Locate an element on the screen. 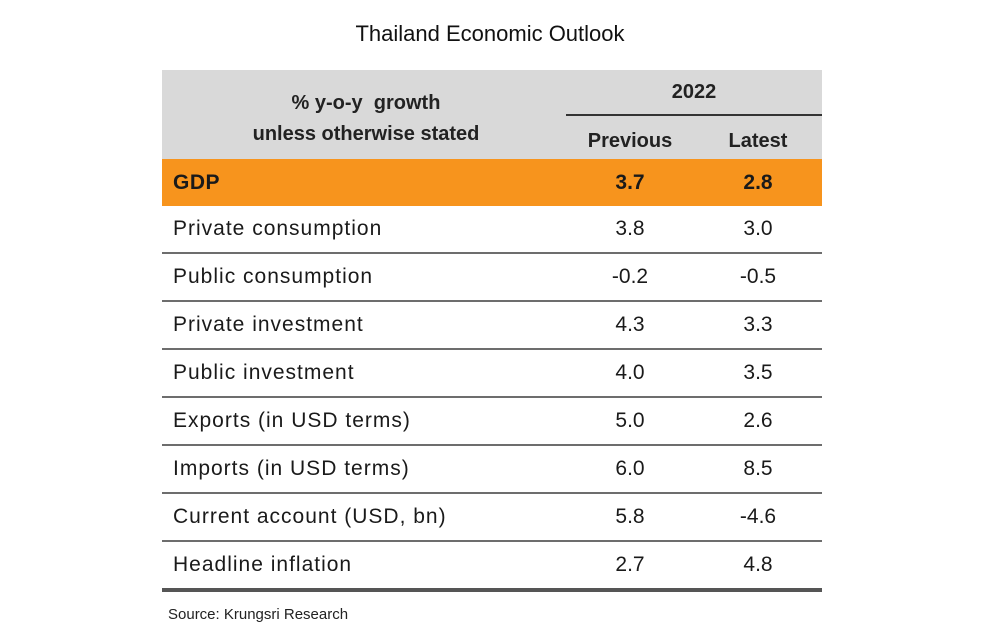 This screenshot has width=1000, height=643. table-row-gdp: GDP 3.7 2.8 is located at coordinates (492, 182).